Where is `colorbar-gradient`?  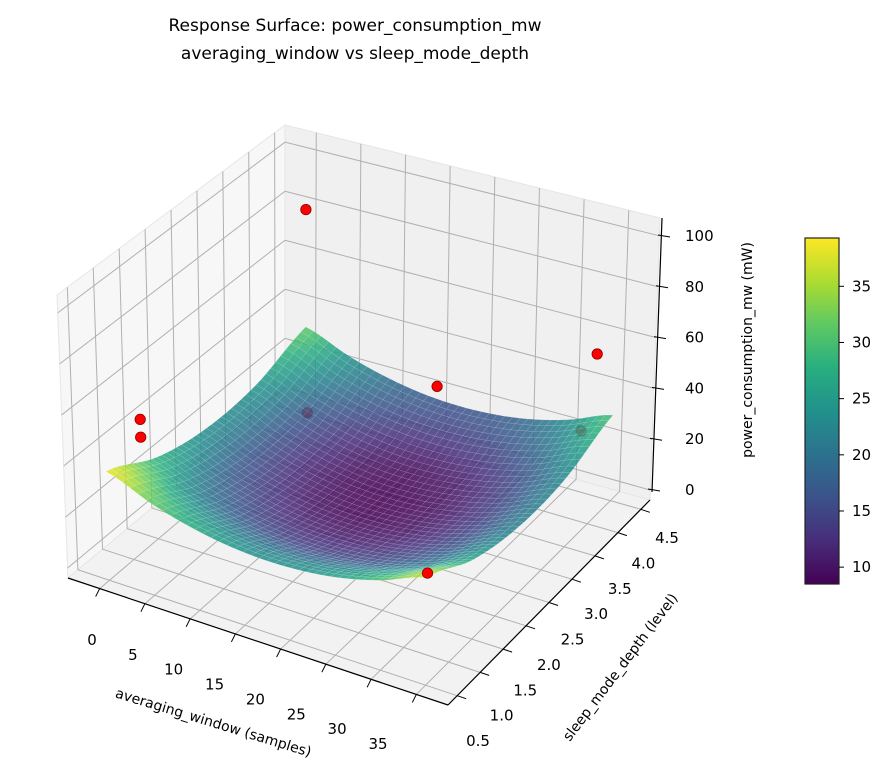
colorbar-gradient is located at coordinates (822, 411).